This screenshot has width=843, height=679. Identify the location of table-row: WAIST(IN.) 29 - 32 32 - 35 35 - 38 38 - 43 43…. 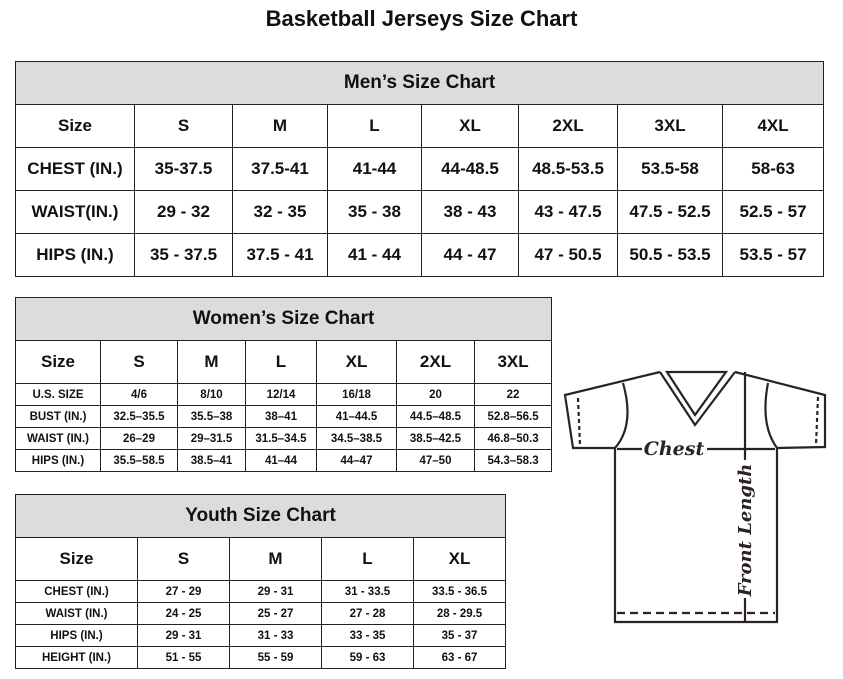
(420, 212).